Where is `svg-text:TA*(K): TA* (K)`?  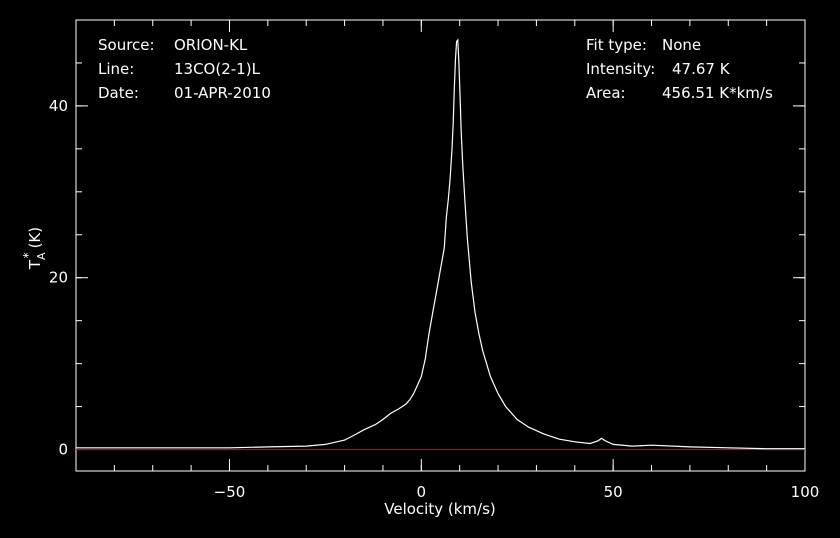
svg-text:TA*(K): TA* (K) is located at coordinates (34, 248).